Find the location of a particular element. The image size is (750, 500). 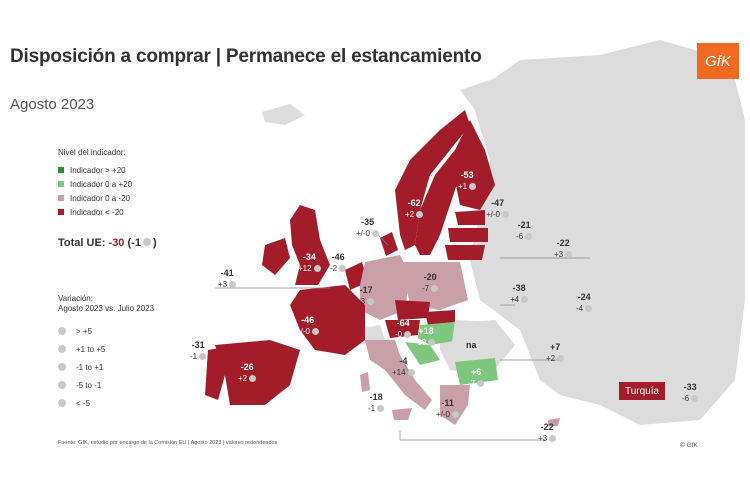

country-sicily is located at coordinates (402, 414).